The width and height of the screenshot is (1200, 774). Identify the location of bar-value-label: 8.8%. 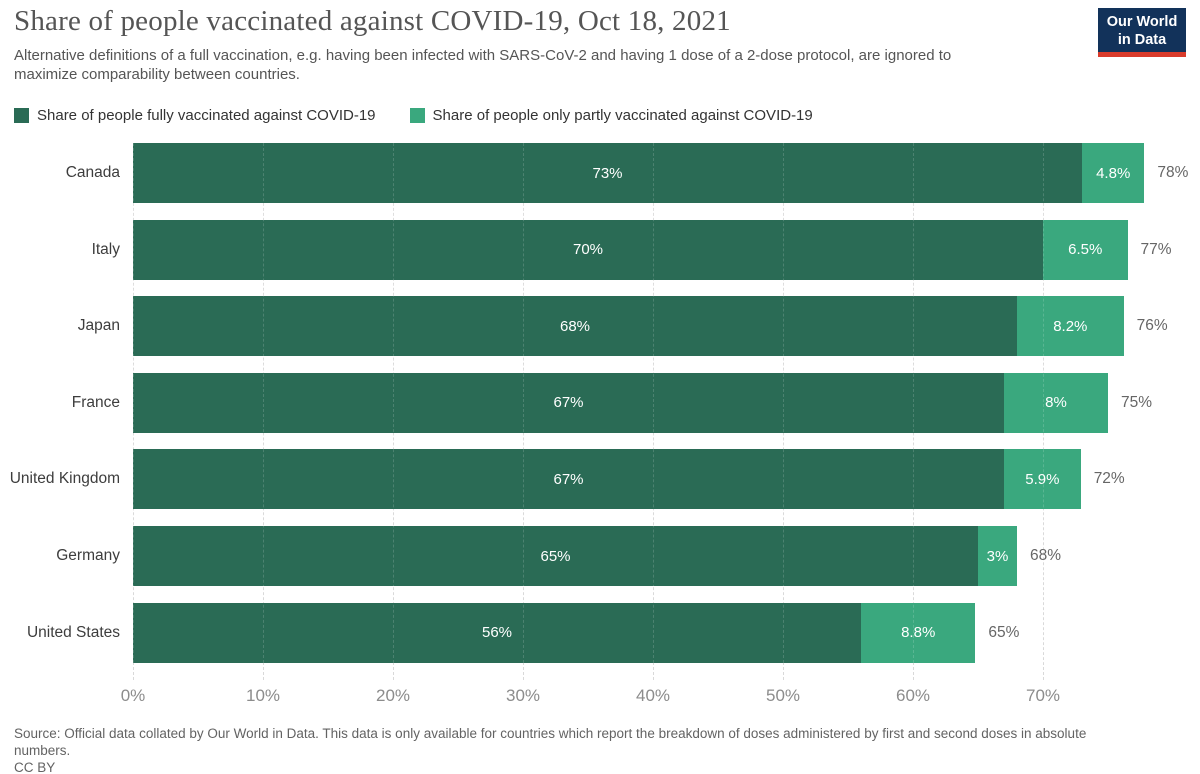
(918, 633).